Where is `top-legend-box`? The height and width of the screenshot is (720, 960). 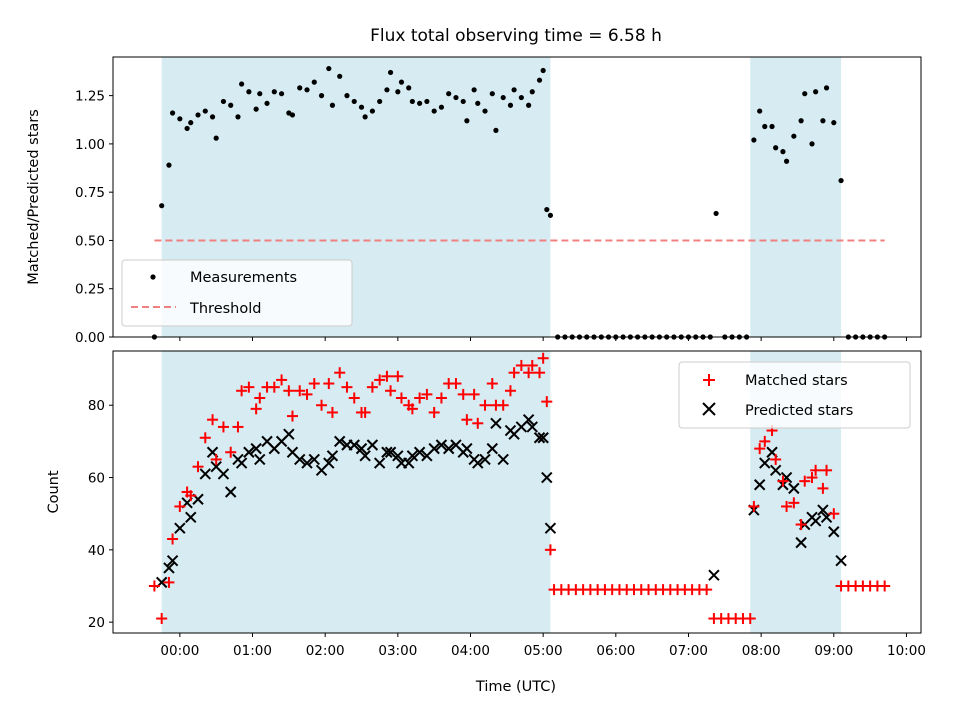 top-legend-box is located at coordinates (237, 293).